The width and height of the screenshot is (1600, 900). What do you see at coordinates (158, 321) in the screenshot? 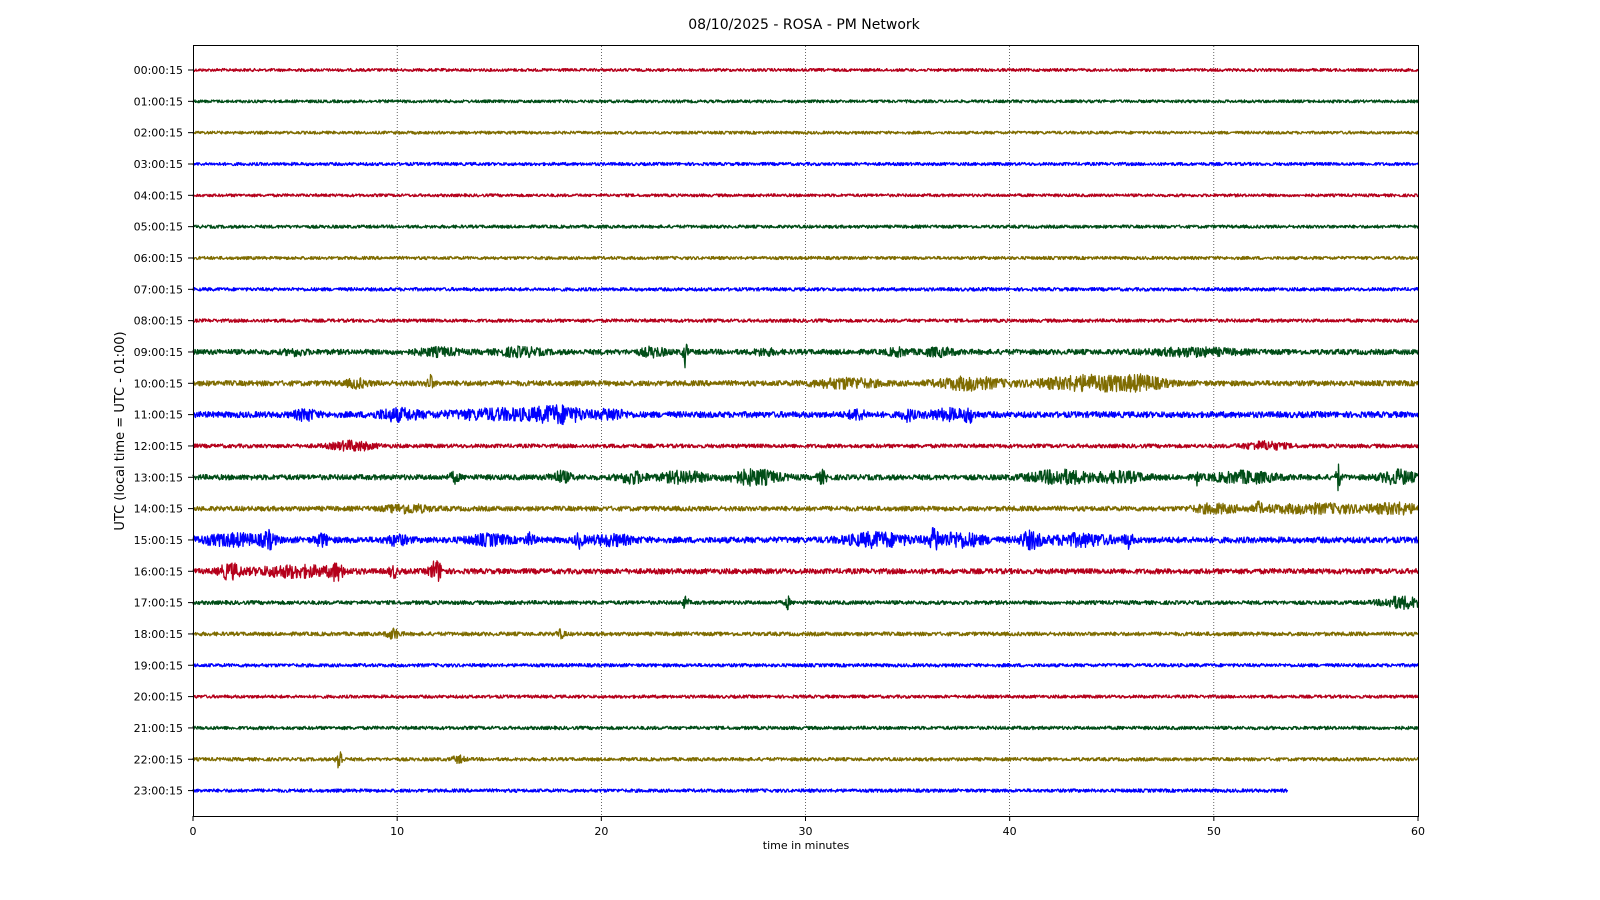
I see `y-tick-label-8: 08:00:15` at bounding box center [158, 321].